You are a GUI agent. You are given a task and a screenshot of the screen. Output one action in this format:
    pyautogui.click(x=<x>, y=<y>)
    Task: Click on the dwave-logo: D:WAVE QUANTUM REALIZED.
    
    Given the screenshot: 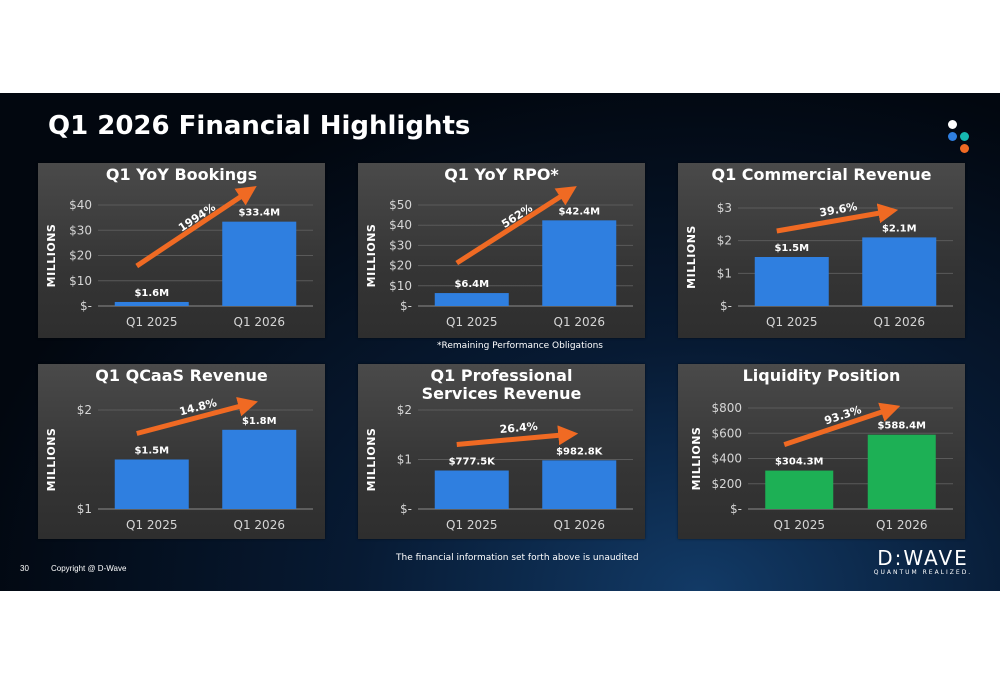 What is the action you would take?
    pyautogui.click(x=923, y=561)
    